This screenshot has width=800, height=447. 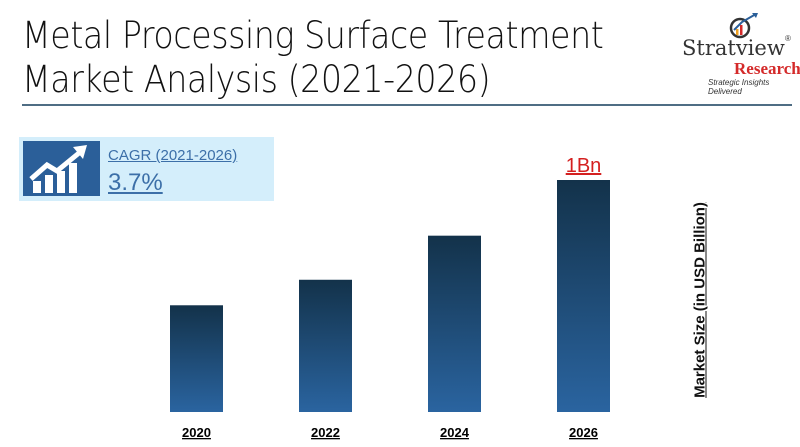 What do you see at coordinates (61, 168) in the screenshot?
I see `growth-chart-icon` at bounding box center [61, 168].